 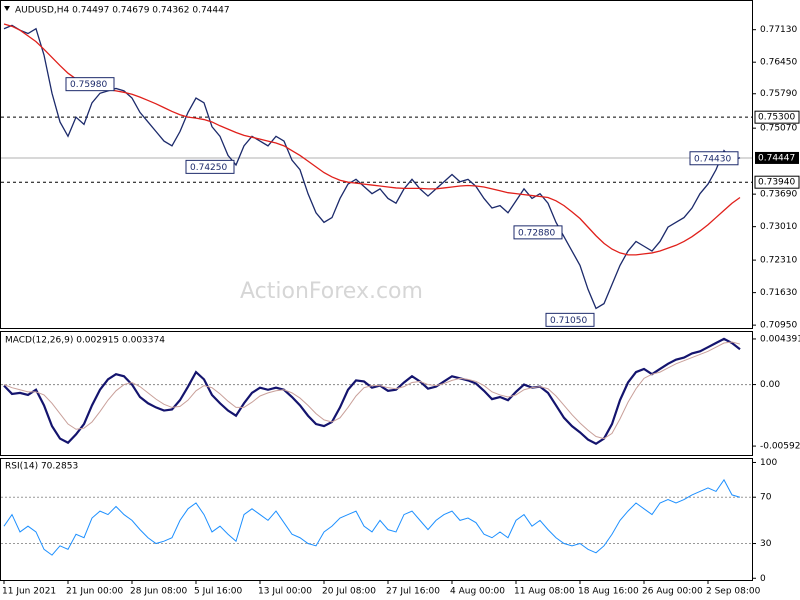 I want to click on x-tick-label: 11 Aug 08:00, so click(x=544, y=592).